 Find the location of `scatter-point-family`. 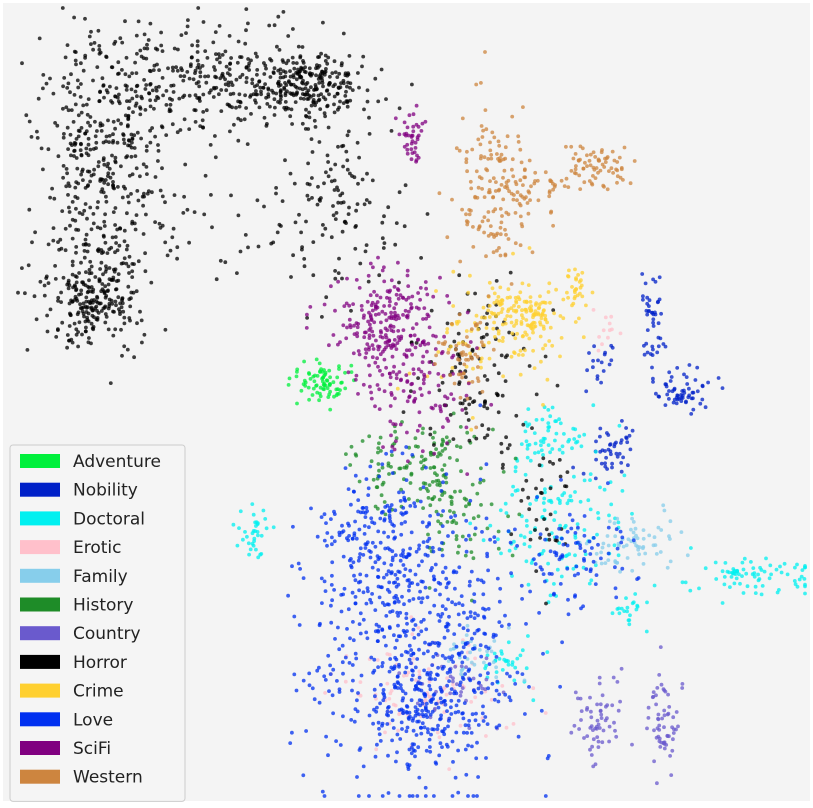

scatter-point-family is located at coordinates (669, 536).